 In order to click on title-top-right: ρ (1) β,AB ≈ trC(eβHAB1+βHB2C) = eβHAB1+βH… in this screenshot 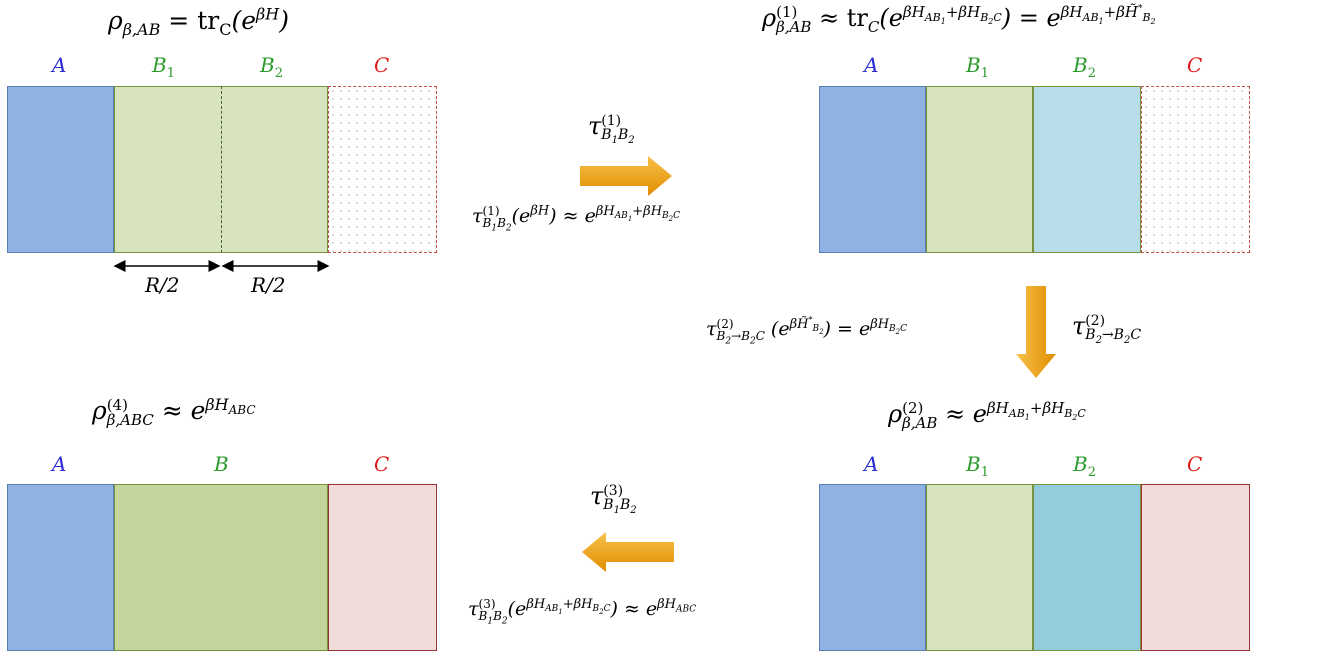, I will do `click(959, 19)`.